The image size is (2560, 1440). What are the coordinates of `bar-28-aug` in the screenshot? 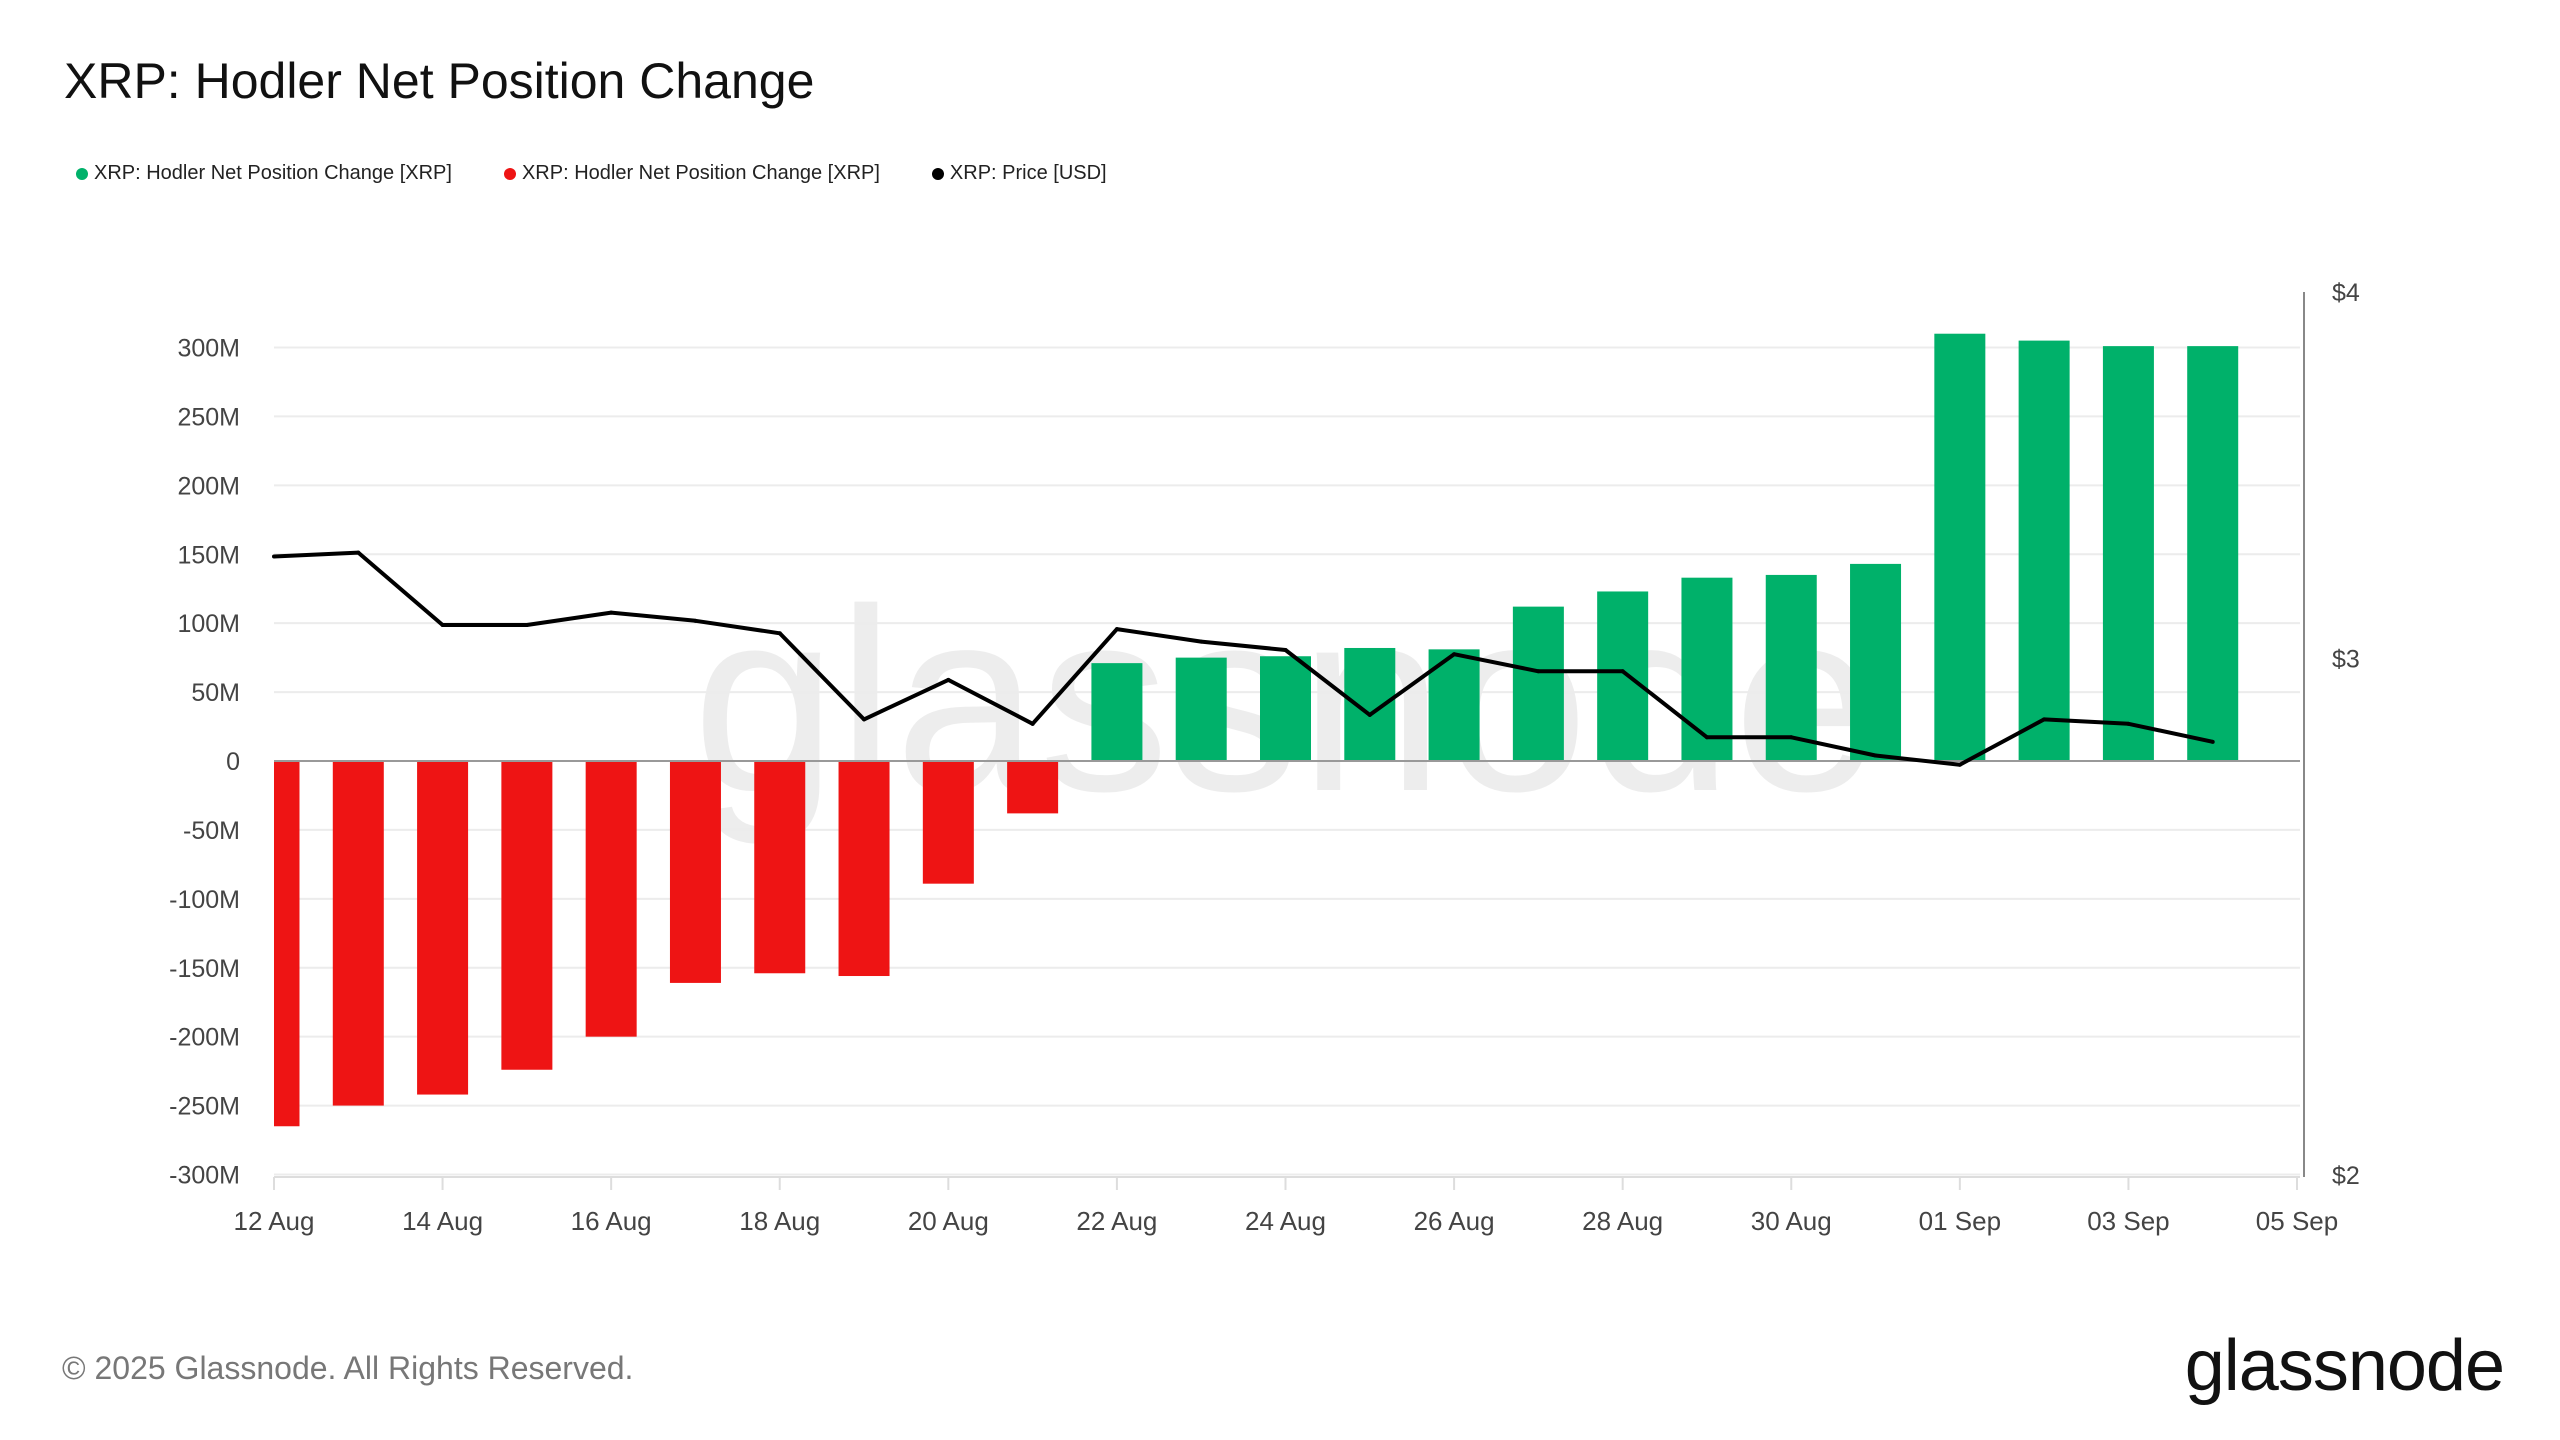 It's located at (1623, 676).